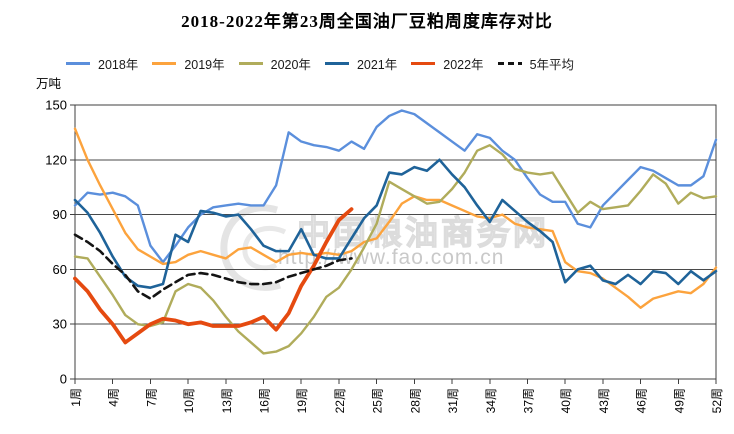 The image size is (734, 434). I want to click on series-line-2022, so click(213, 276).